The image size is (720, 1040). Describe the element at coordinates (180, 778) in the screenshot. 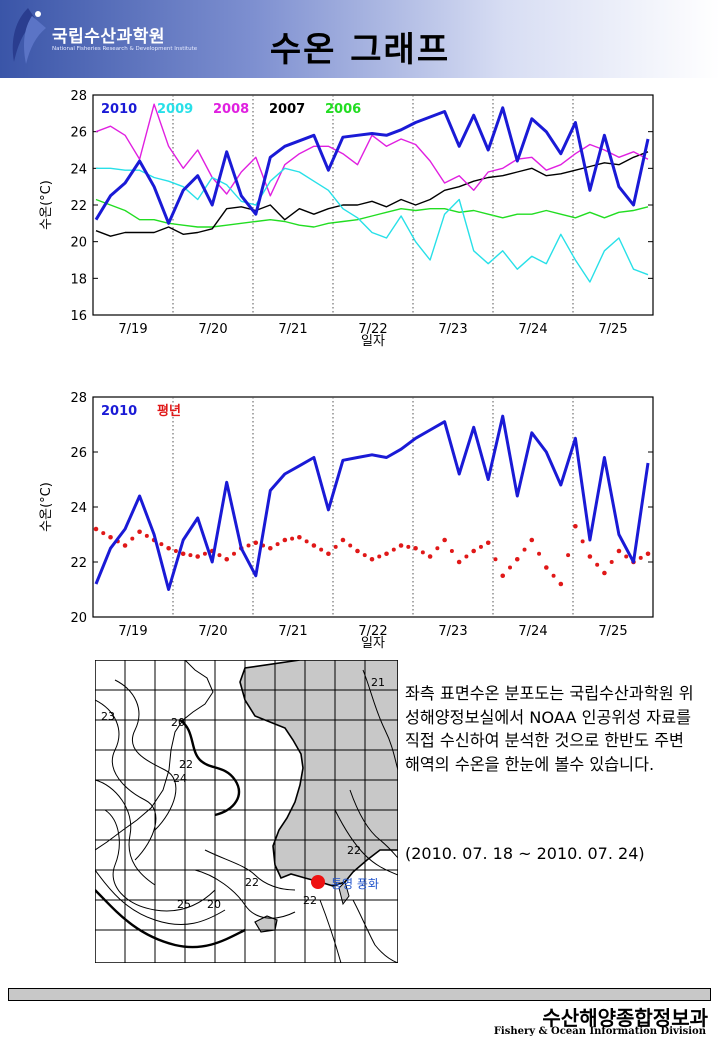

I see `contour-label: 24` at that location.